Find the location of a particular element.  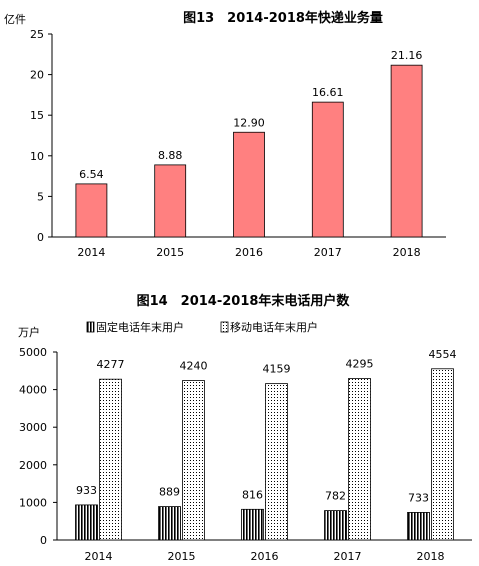

chart1-y-tick-label: 20 is located at coordinates (37, 75).